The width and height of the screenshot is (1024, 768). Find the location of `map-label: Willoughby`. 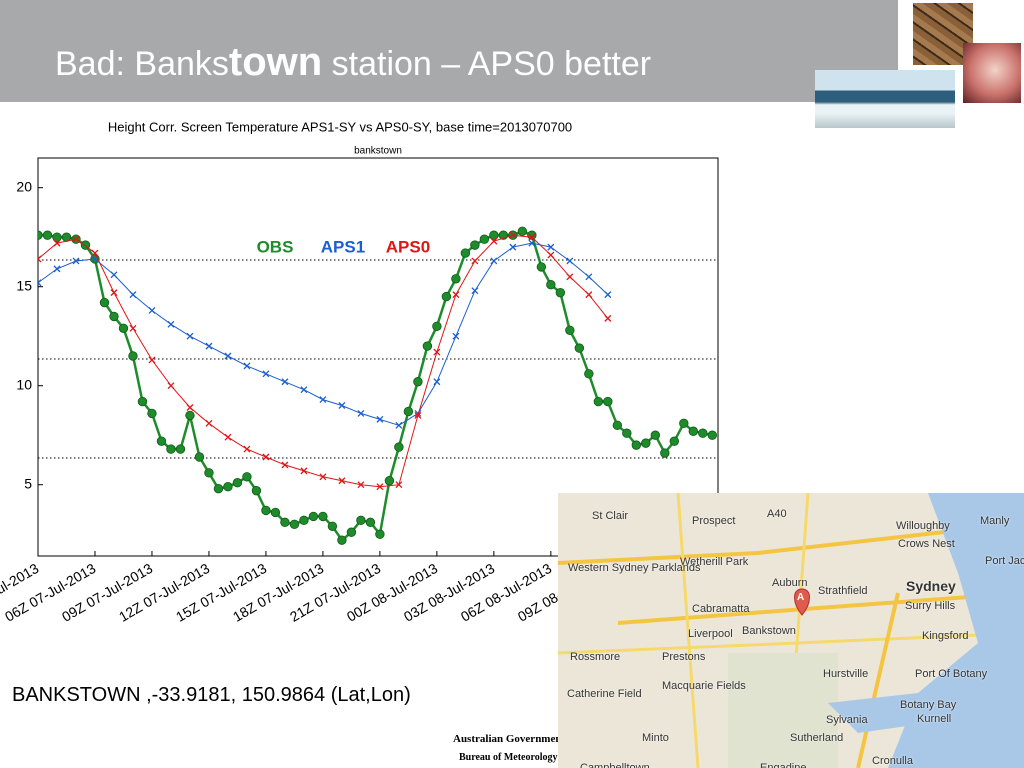

map-label: Willoughby is located at coordinates (923, 526).